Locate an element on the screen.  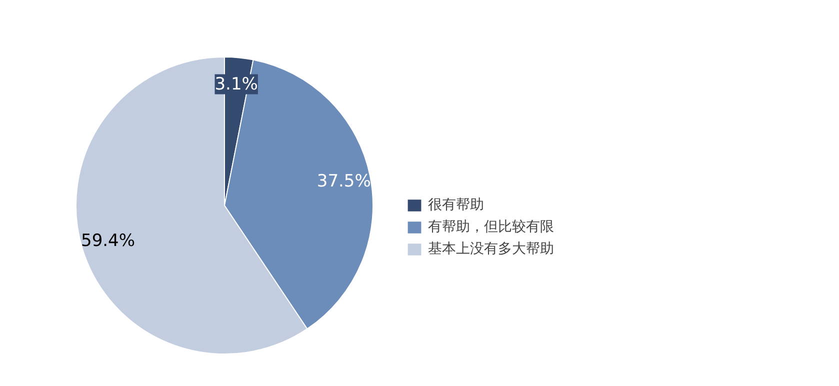
data-label: 59.4% is located at coordinates (108, 240).